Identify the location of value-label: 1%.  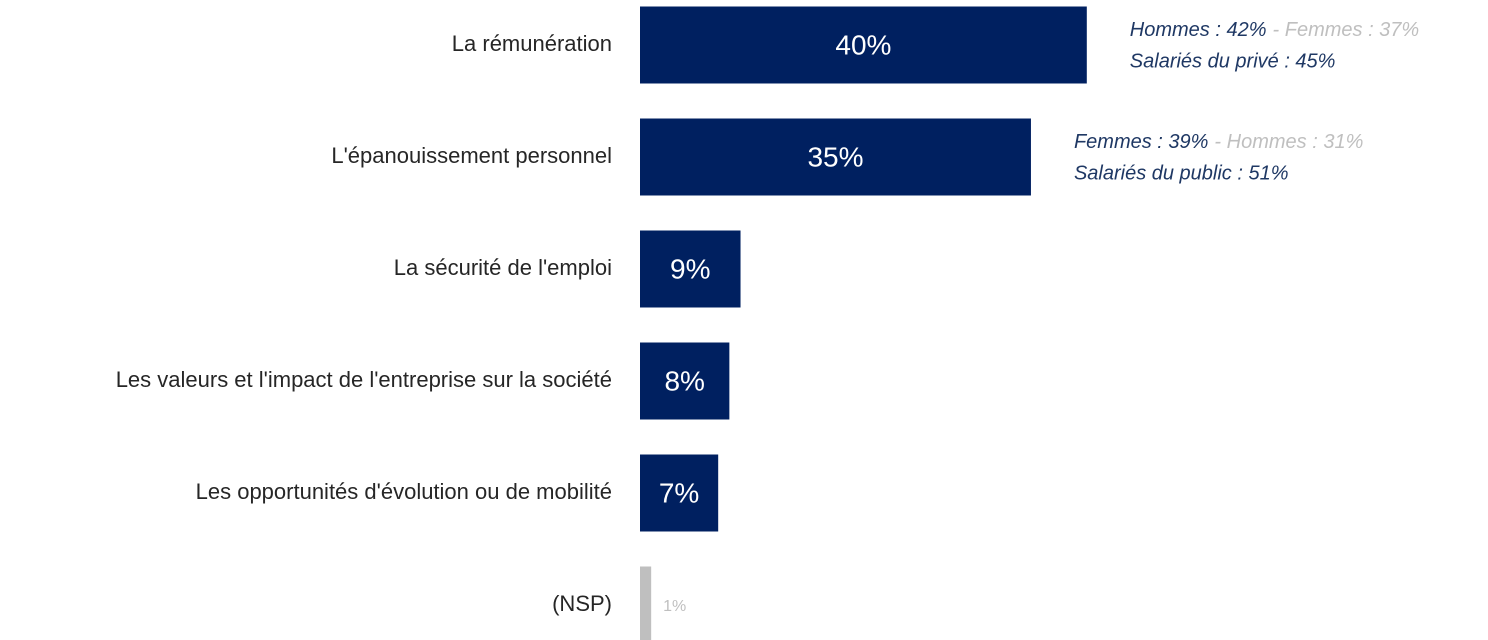
(674, 606).